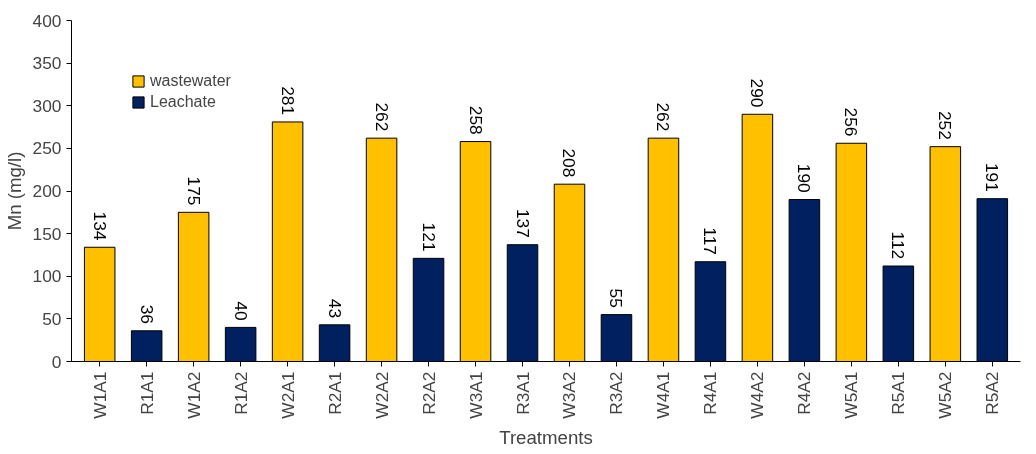 The width and height of the screenshot is (1036, 454). What do you see at coordinates (193, 191) in the screenshot?
I see `data-label: 175` at bounding box center [193, 191].